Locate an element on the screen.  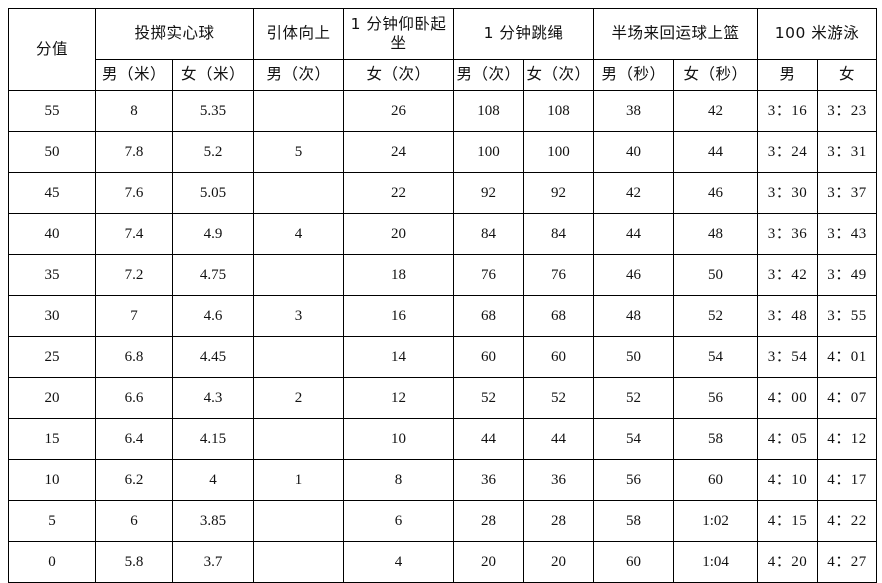
cell-rope-male: 84 is located at coordinates (489, 234).